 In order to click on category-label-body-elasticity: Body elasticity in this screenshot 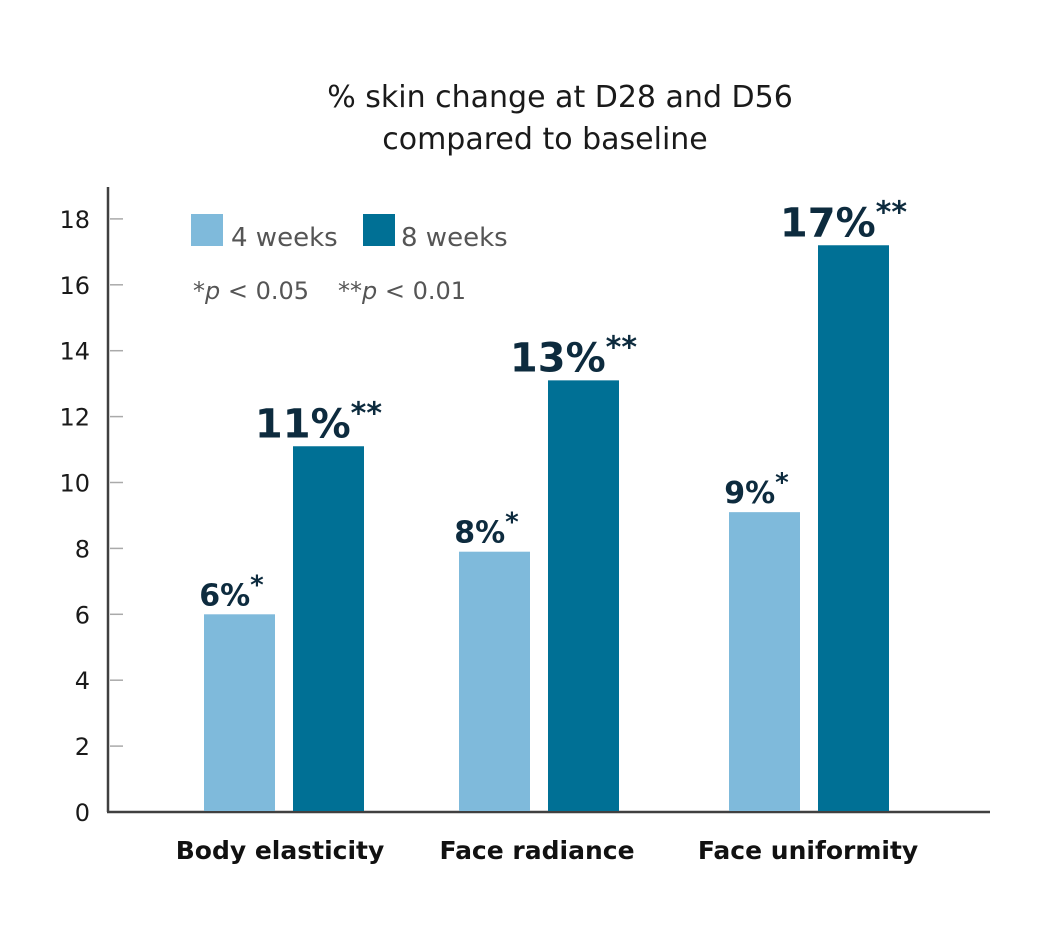, I will do `click(280, 850)`.